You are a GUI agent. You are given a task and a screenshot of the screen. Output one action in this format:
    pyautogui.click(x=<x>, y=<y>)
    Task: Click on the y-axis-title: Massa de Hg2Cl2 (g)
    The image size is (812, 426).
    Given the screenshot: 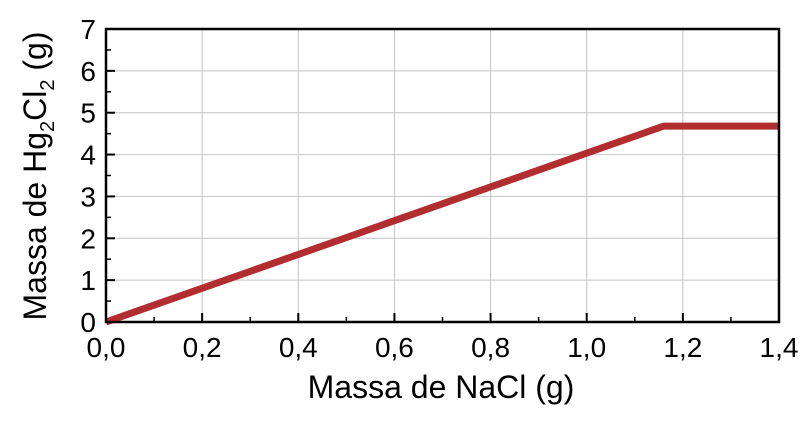 What is the action you would take?
    pyautogui.click(x=38, y=176)
    